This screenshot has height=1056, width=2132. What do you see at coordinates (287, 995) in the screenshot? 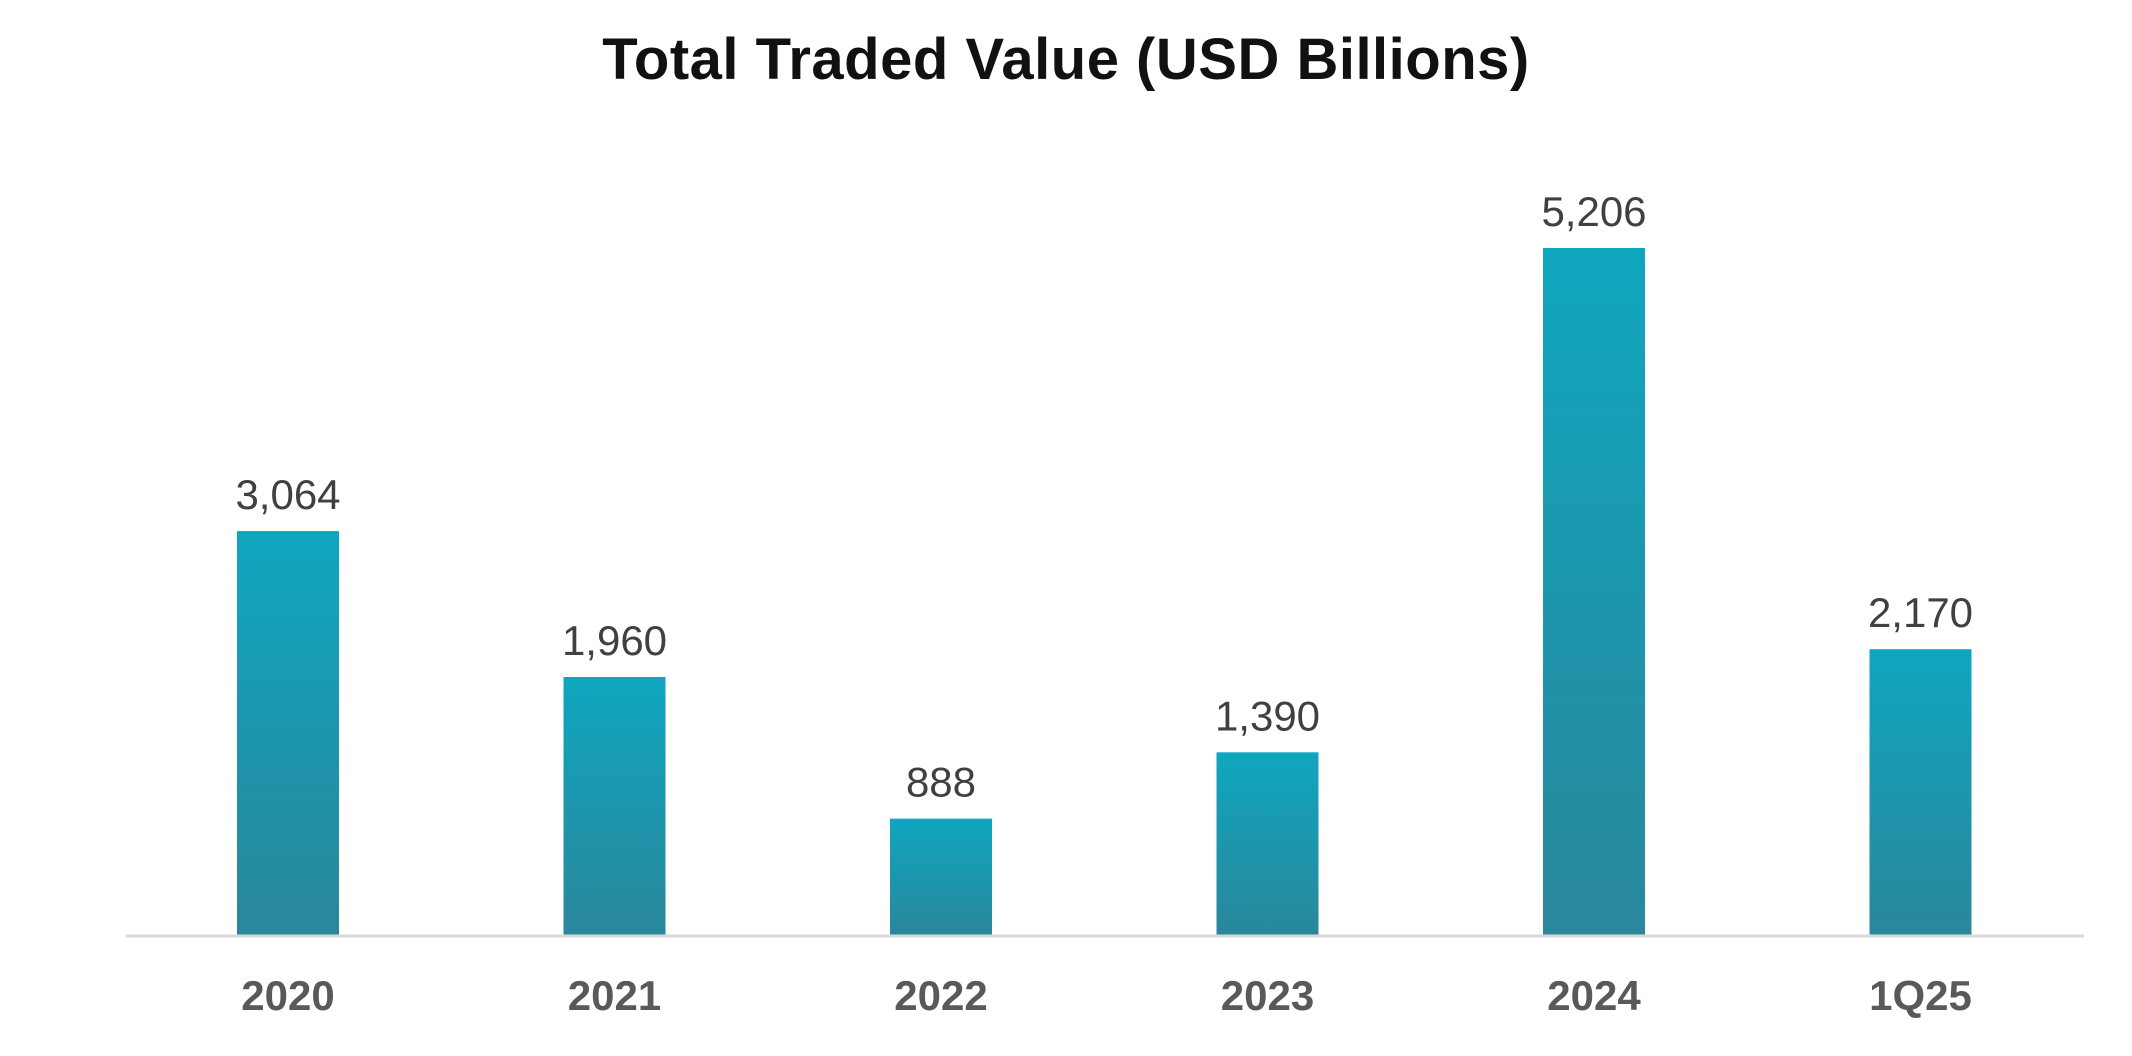
I see `x-tick-label-2020: 2020` at bounding box center [287, 995].